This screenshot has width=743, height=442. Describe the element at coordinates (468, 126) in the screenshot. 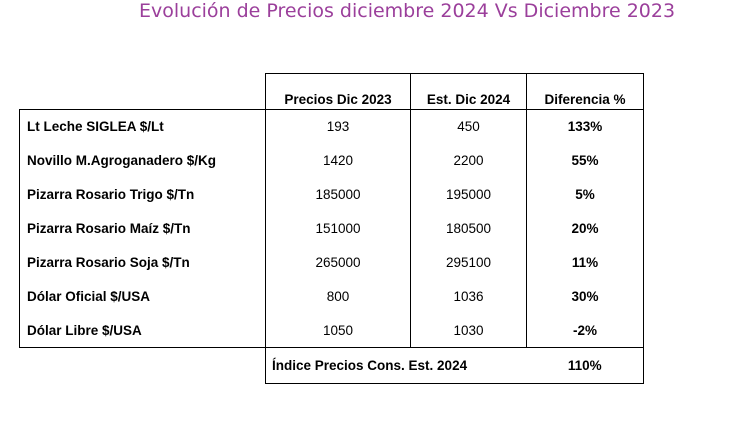

I see `price-2024-cell: 450` at that location.